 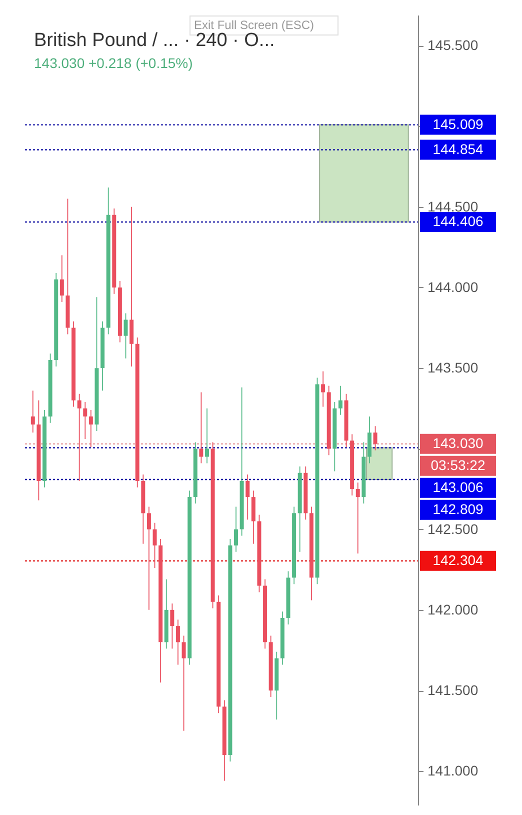 What do you see at coordinates (453, 528) in the screenshot?
I see `y-tick-label: 142.500` at bounding box center [453, 528].